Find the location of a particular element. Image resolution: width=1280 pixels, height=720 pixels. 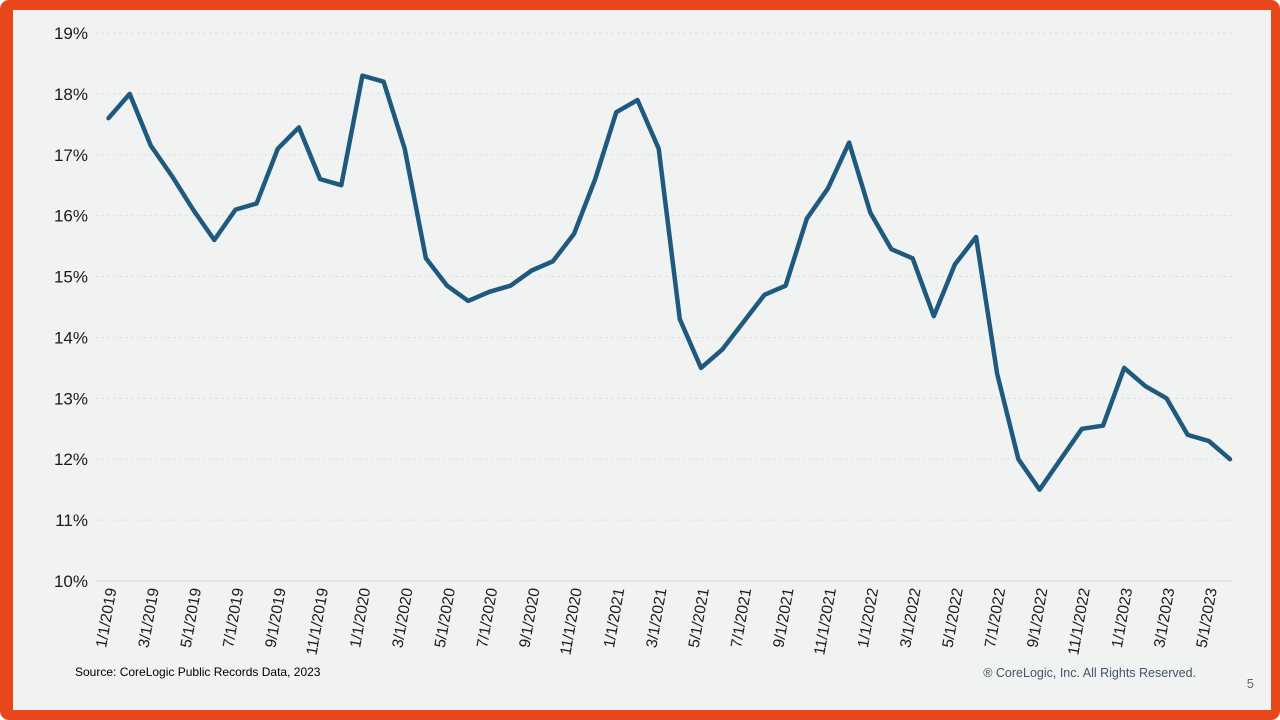

x-tick-label: 5/1/2019 is located at coordinates (191, 618).